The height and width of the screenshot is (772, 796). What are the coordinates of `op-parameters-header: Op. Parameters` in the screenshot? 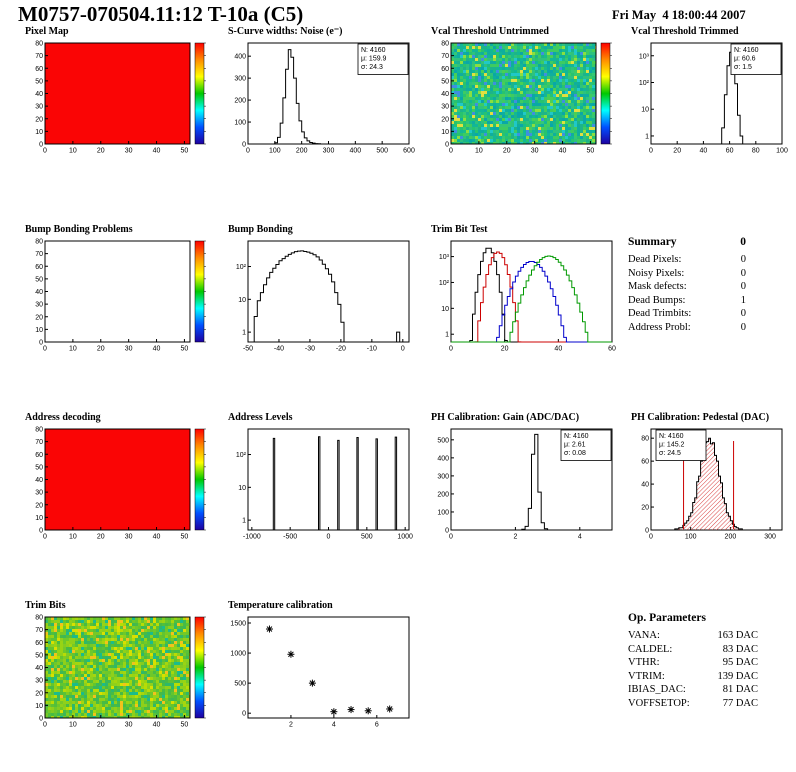 It's located at (693, 618).